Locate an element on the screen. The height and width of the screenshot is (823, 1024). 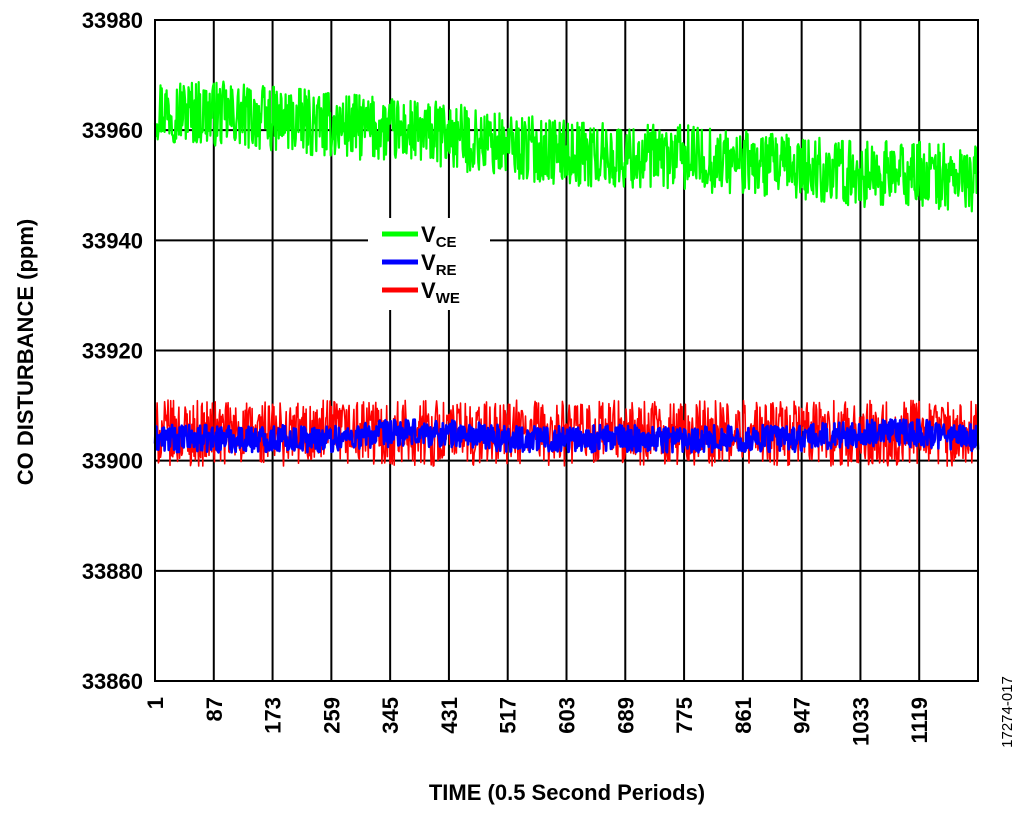
legend-label-subscript: CE is located at coordinates (446, 242).